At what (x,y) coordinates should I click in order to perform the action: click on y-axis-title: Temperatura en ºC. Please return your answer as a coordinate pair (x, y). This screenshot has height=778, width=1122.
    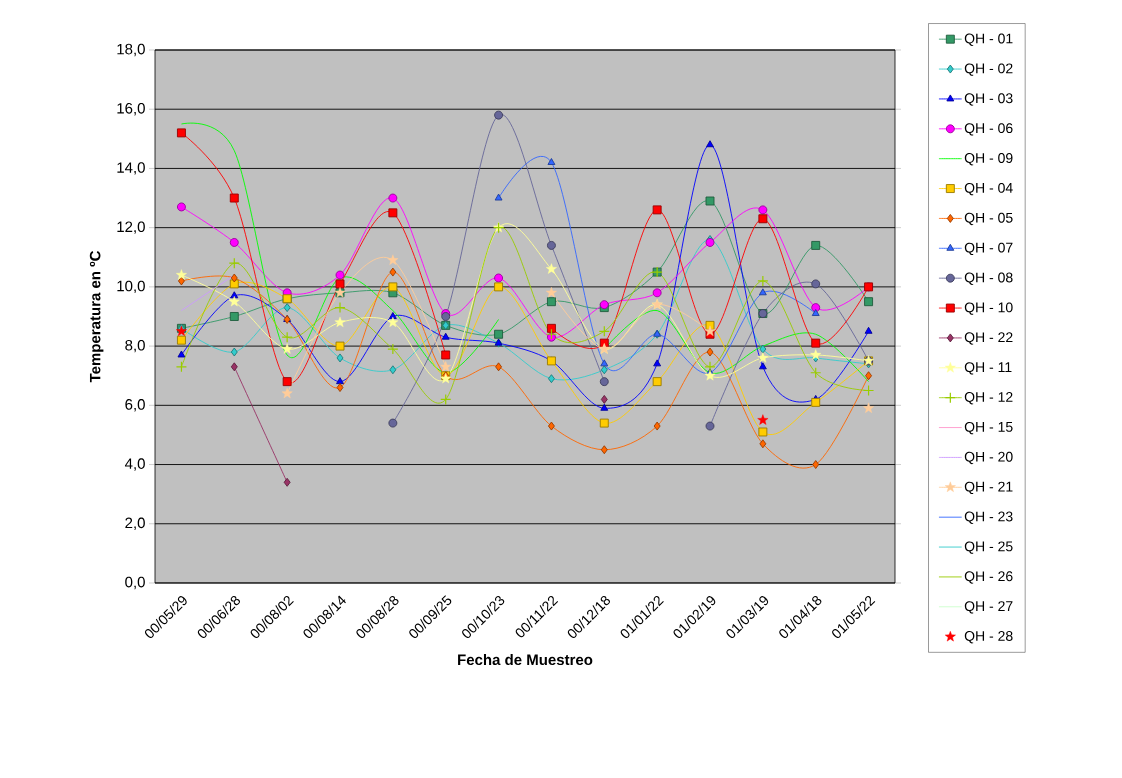
    Looking at the image, I should click on (96, 316).